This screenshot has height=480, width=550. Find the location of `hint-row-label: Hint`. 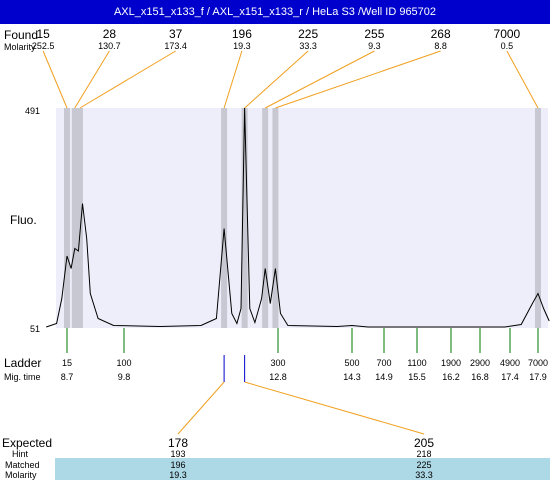

hint-row-label: Hint is located at coordinates (20, 454).